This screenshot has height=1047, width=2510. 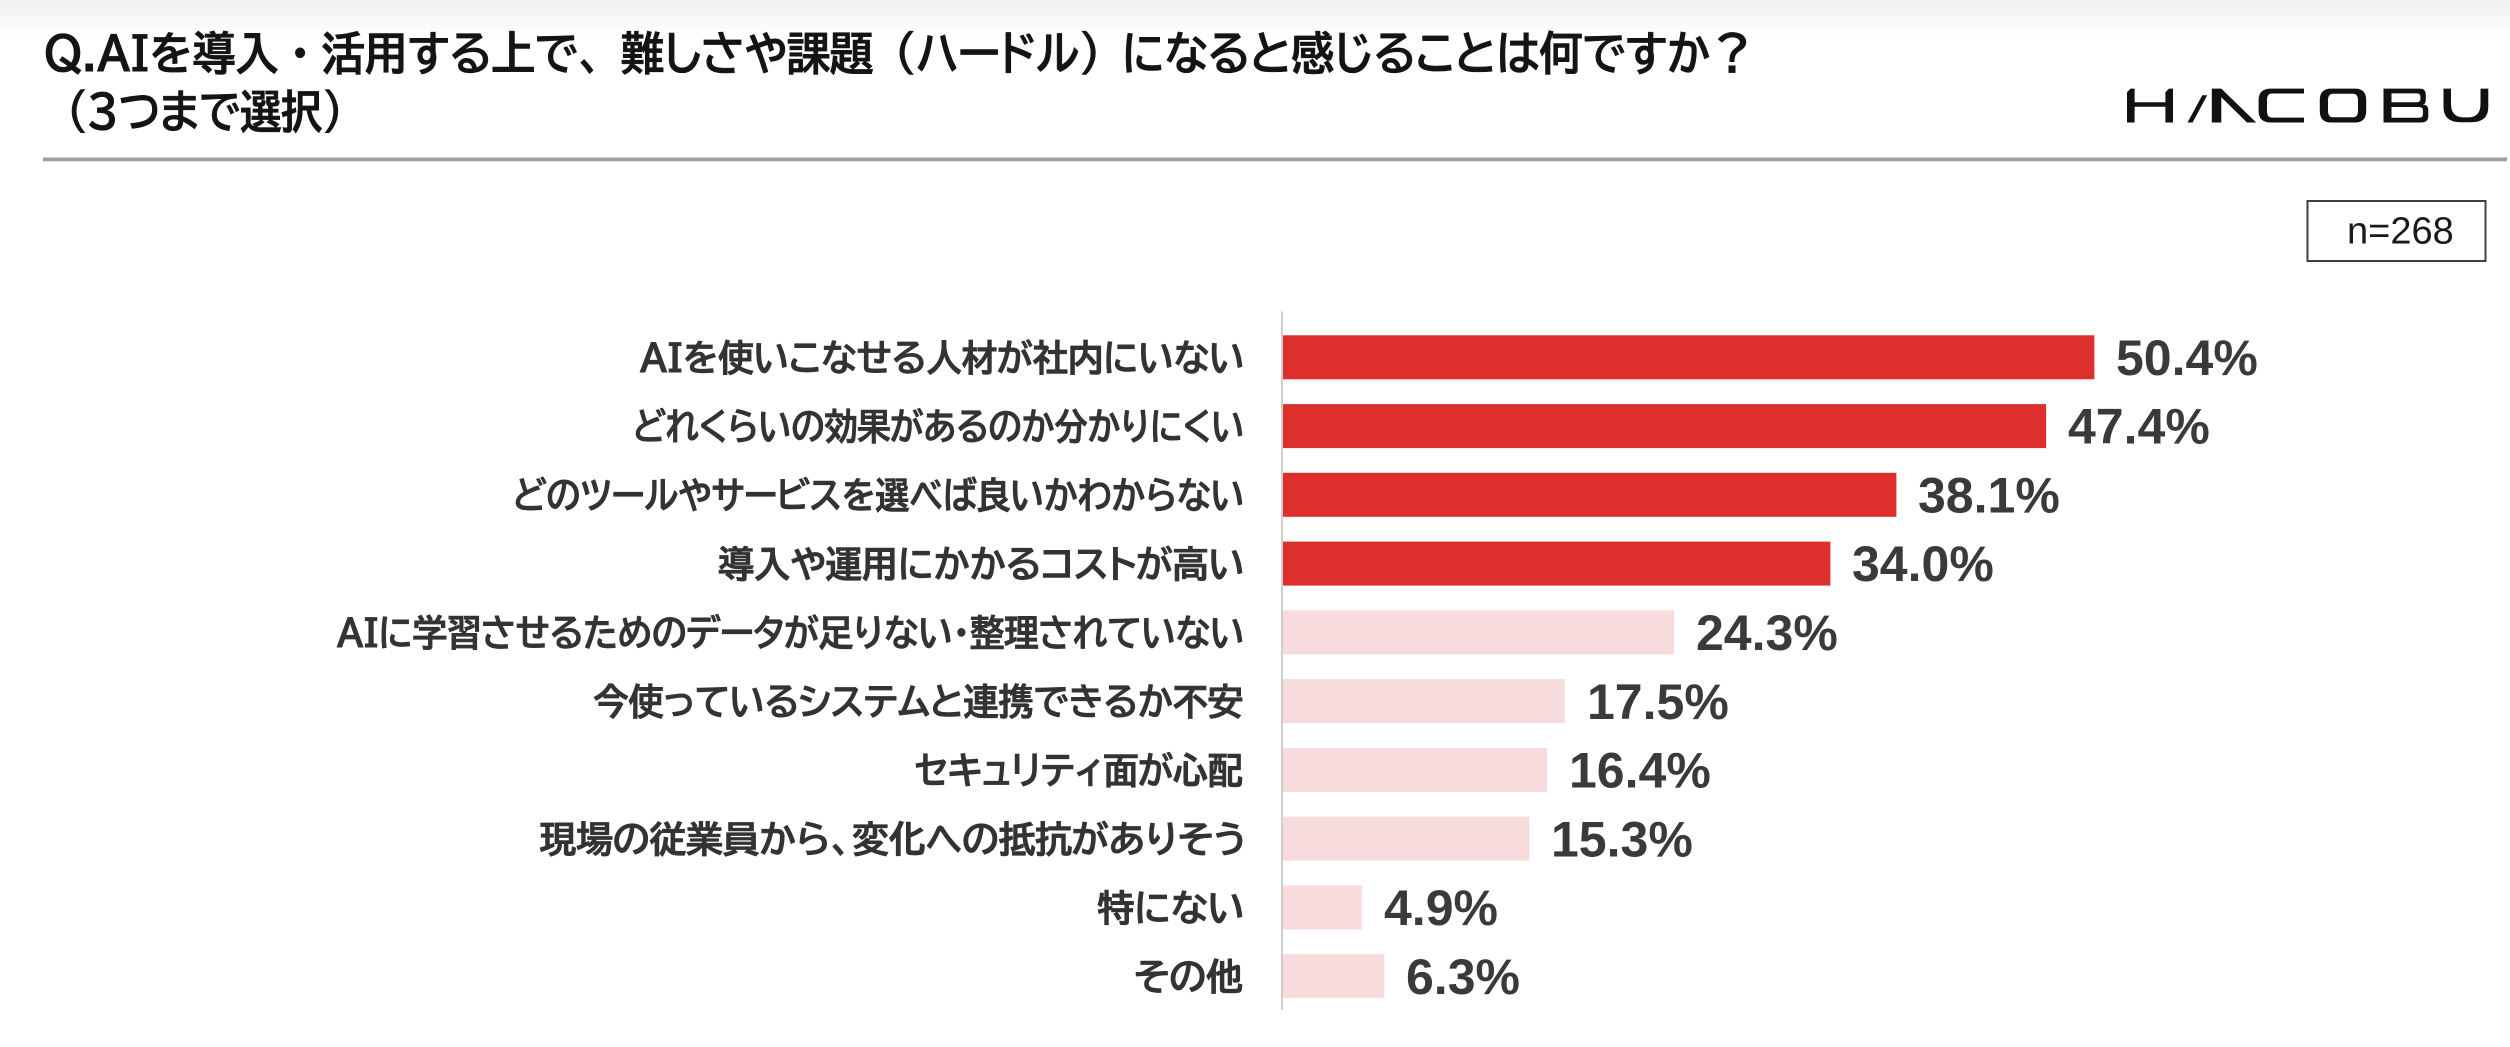 What do you see at coordinates (1640, 771) in the screenshot?
I see `svg-text: 16.4%` at bounding box center [1640, 771].